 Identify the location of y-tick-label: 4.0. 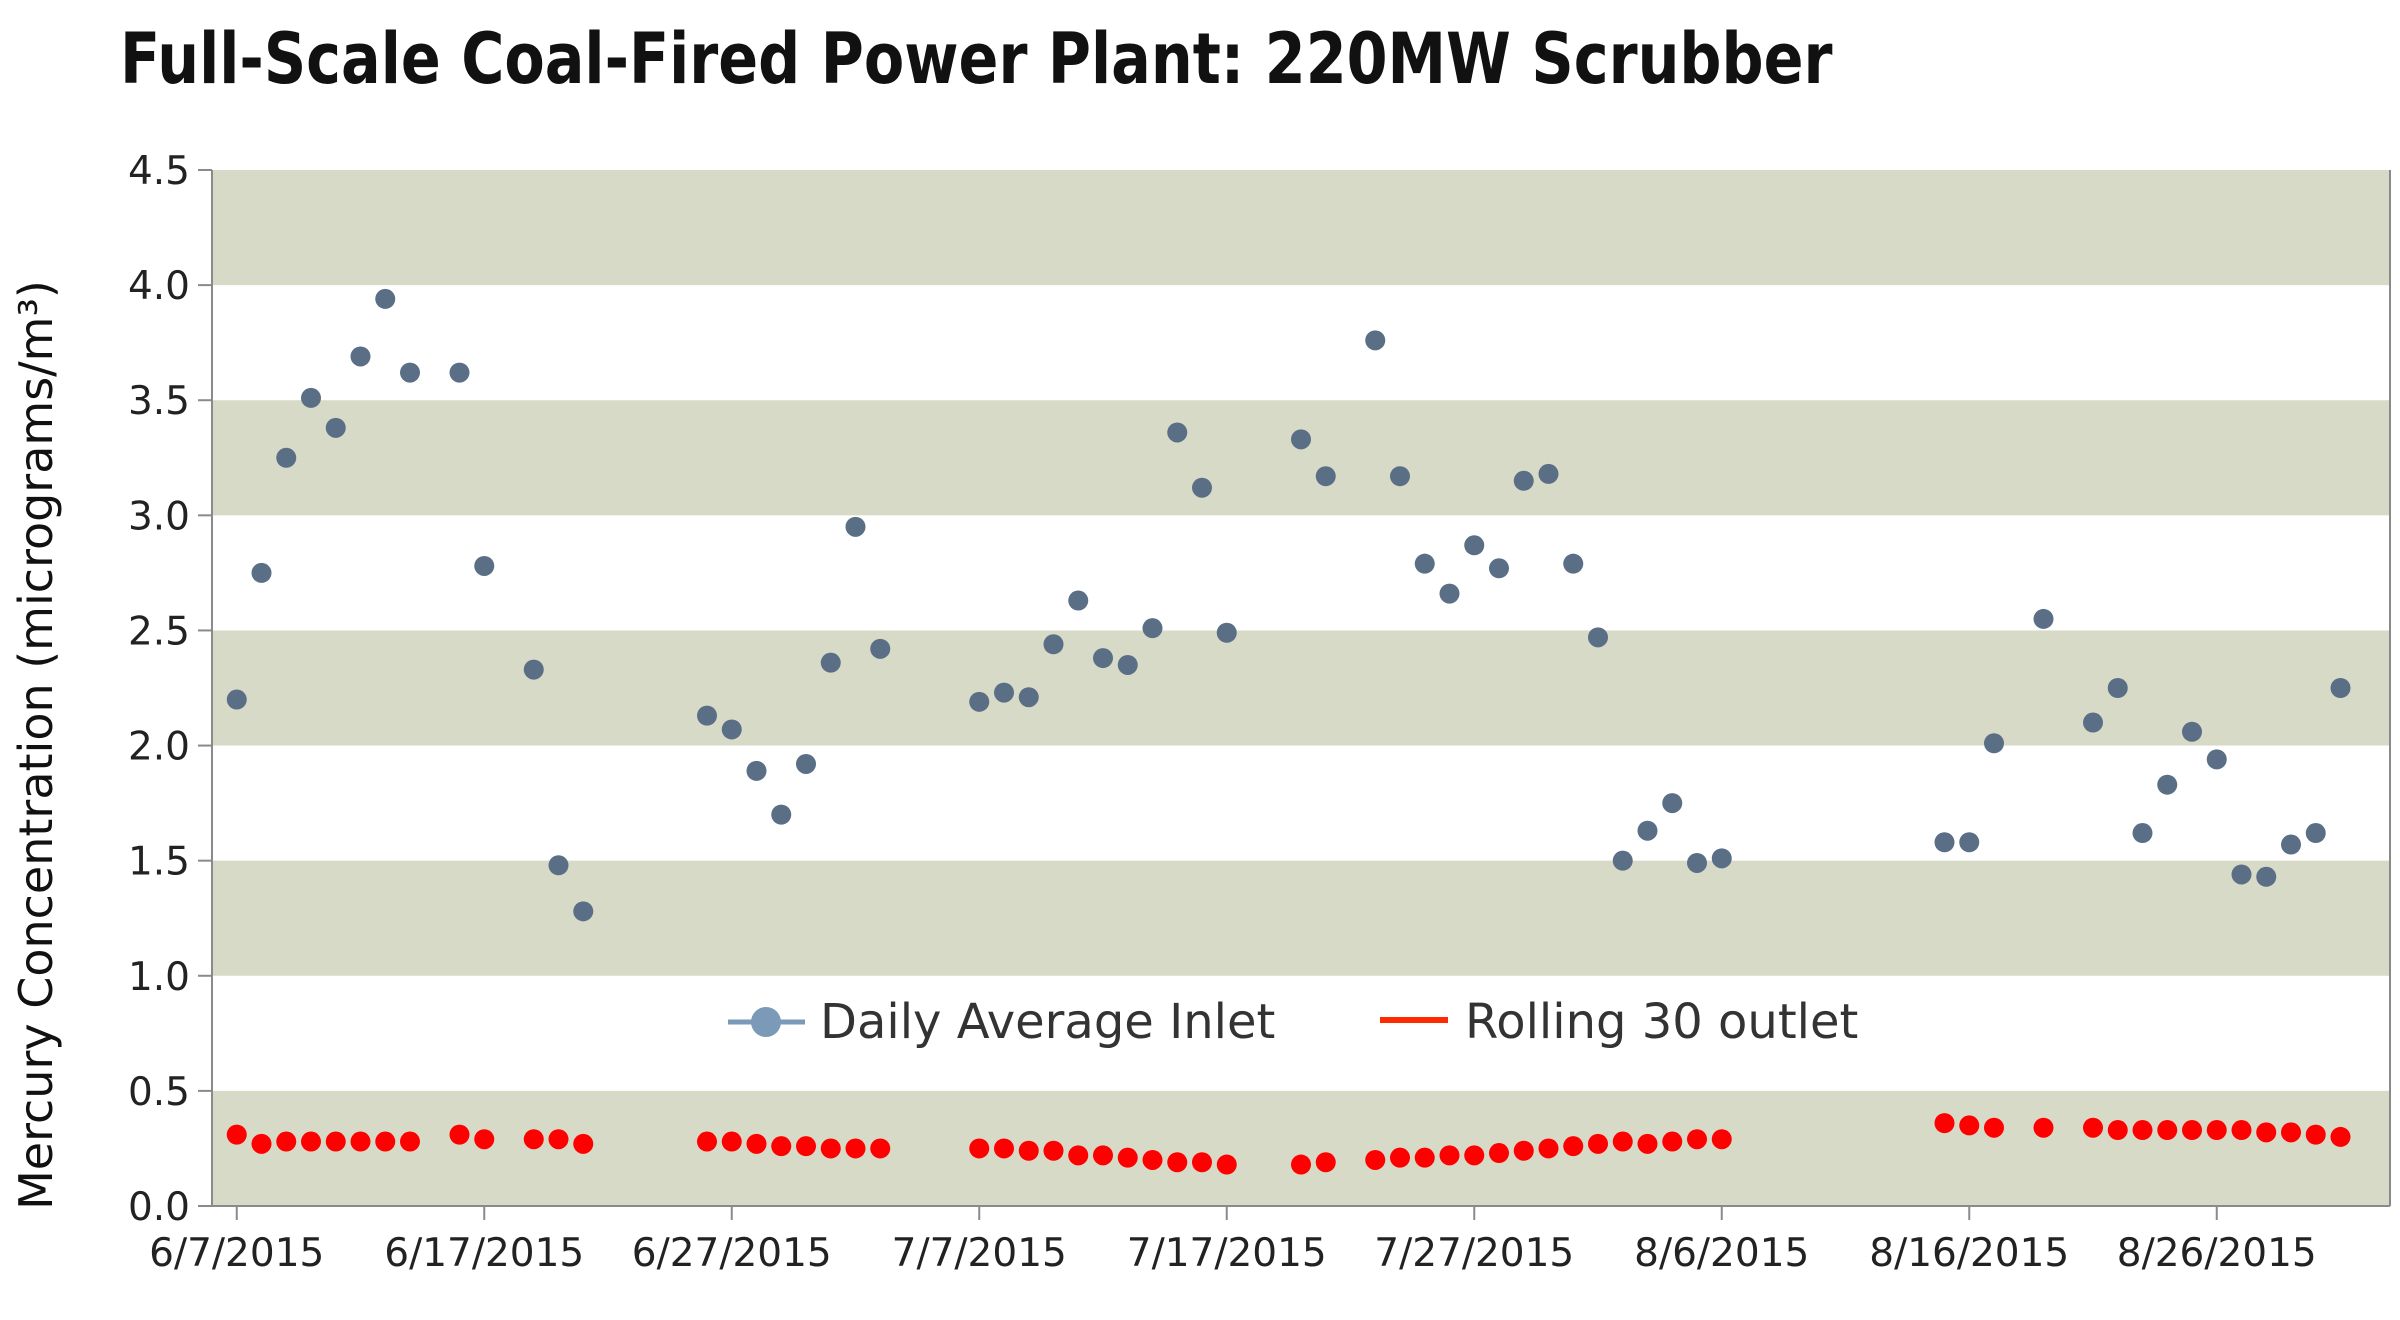
(159, 286).